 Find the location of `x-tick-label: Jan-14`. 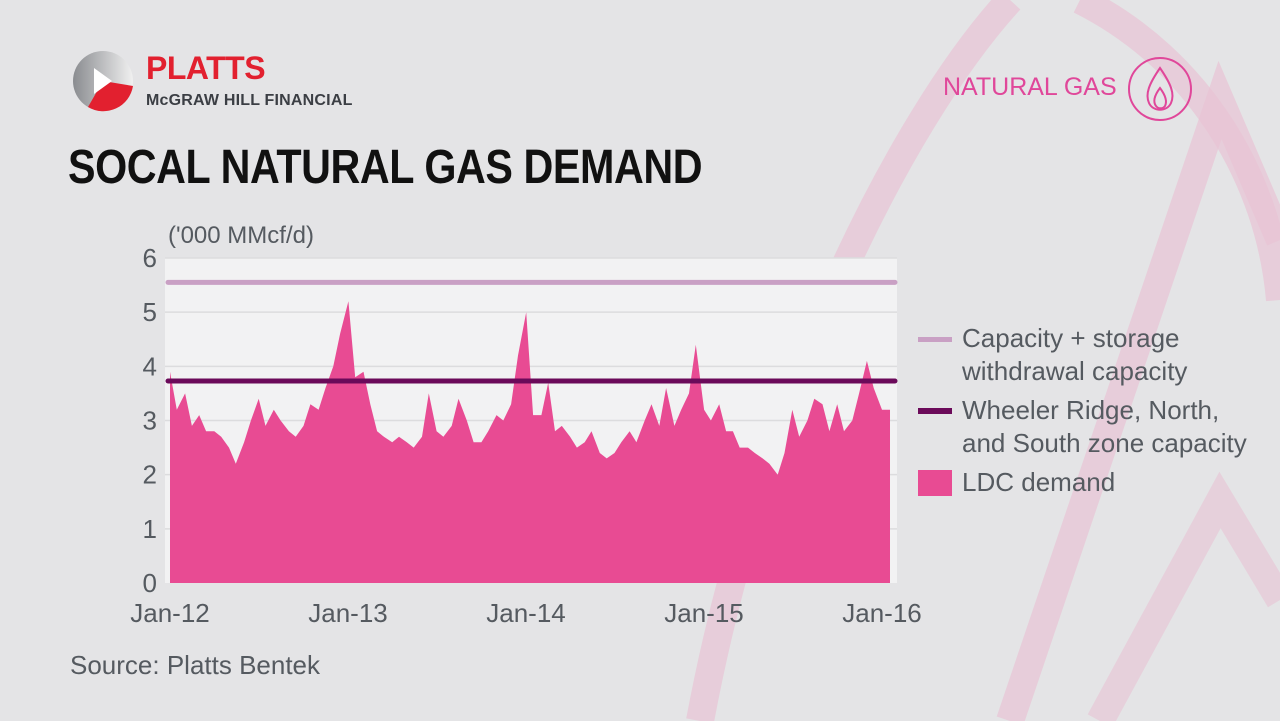

x-tick-label: Jan-14 is located at coordinates (526, 613).